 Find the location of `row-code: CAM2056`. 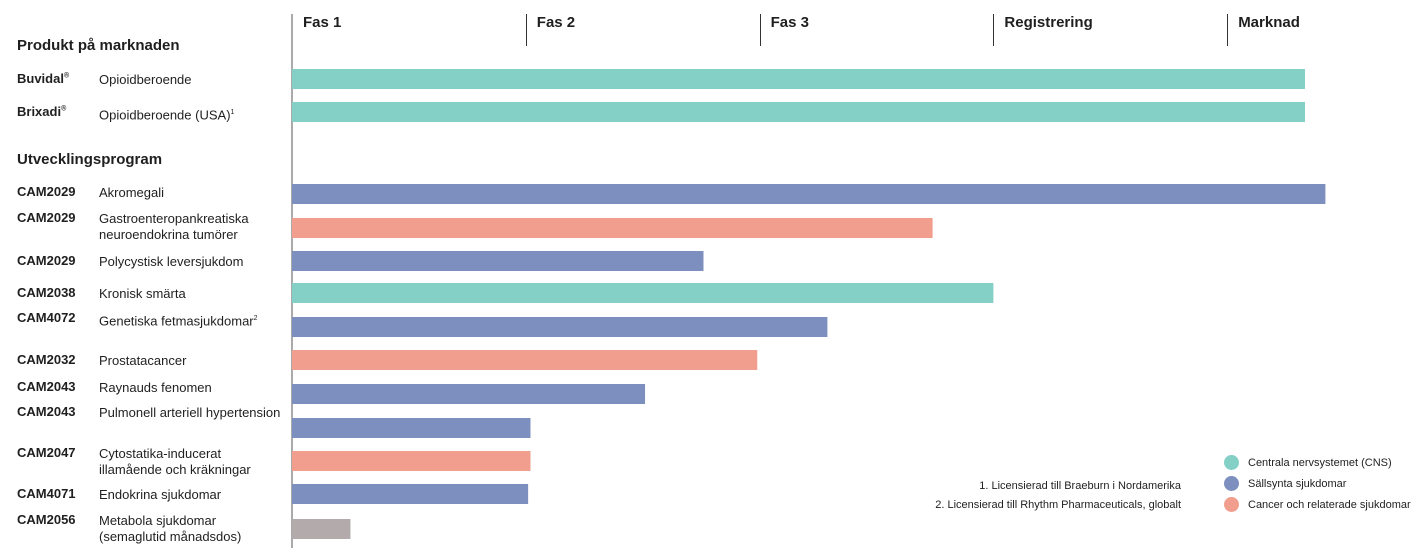

row-code: CAM2056 is located at coordinates (46, 519).